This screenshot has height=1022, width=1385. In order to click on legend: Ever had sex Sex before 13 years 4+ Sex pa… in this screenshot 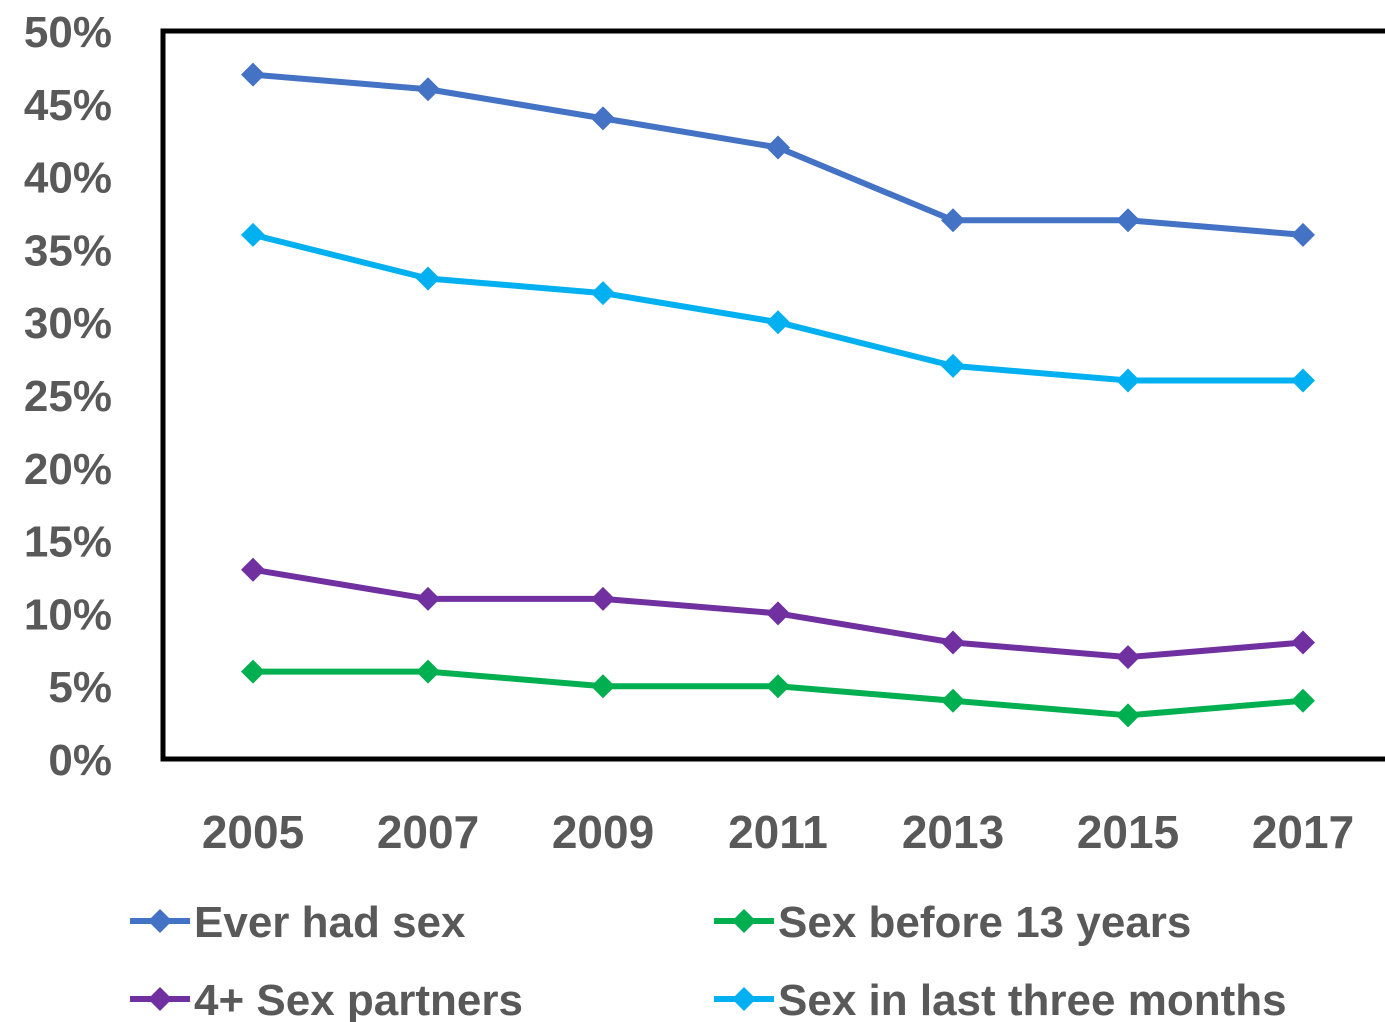, I will do `click(708, 960)`.